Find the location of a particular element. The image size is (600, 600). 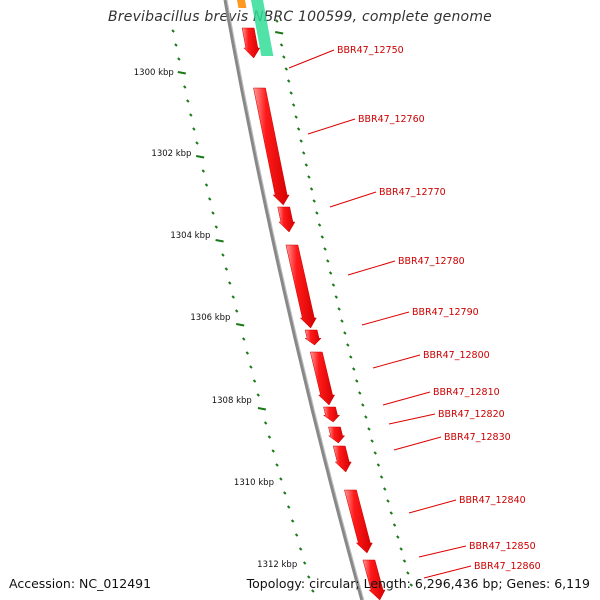

gene-label: BBR47_12820 is located at coordinates (471, 414).